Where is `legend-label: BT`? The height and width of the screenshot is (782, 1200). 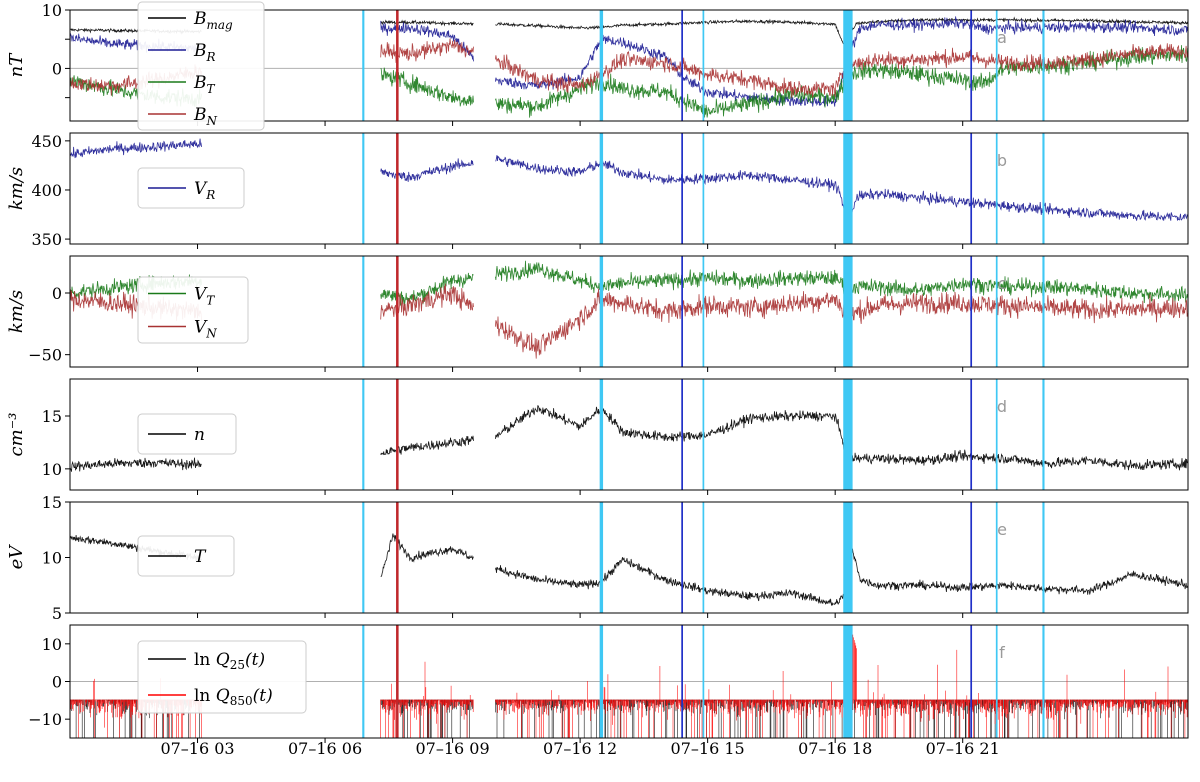 legend-label: BT is located at coordinates (204, 84).